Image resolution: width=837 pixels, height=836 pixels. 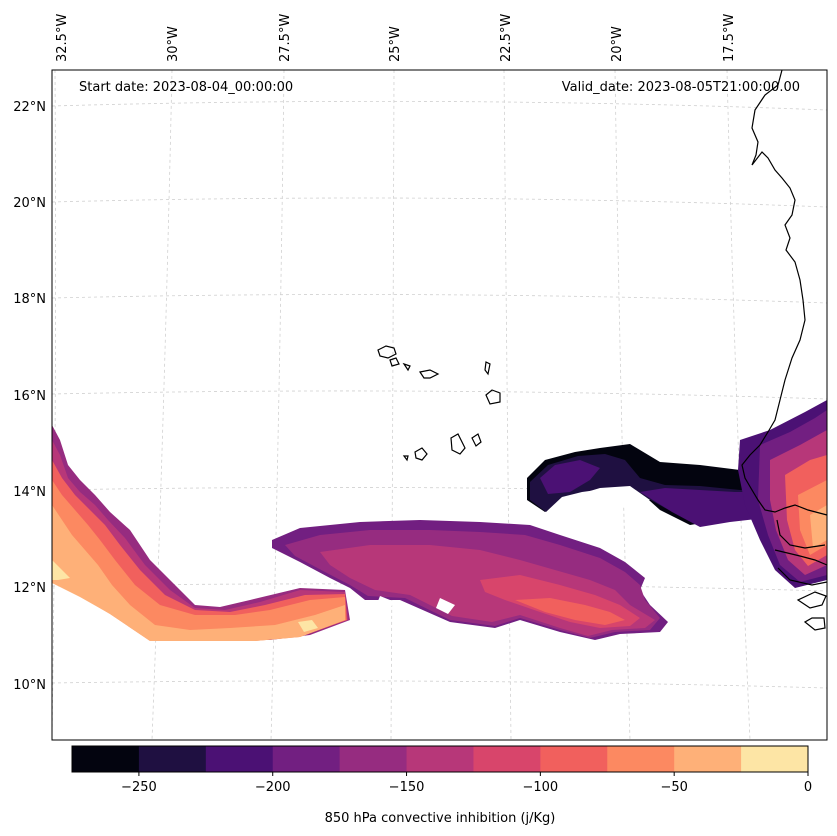 What do you see at coordinates (29, 203) in the screenshot?
I see `lat-label: 20°N` at bounding box center [29, 203].